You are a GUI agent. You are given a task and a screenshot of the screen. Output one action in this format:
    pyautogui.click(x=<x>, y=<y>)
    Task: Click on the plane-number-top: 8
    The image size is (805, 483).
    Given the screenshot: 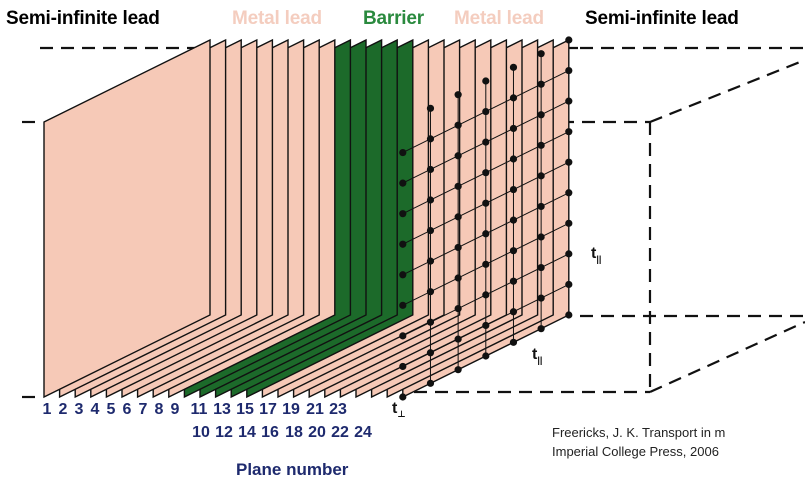 What is the action you would take?
    pyautogui.click(x=159, y=409)
    